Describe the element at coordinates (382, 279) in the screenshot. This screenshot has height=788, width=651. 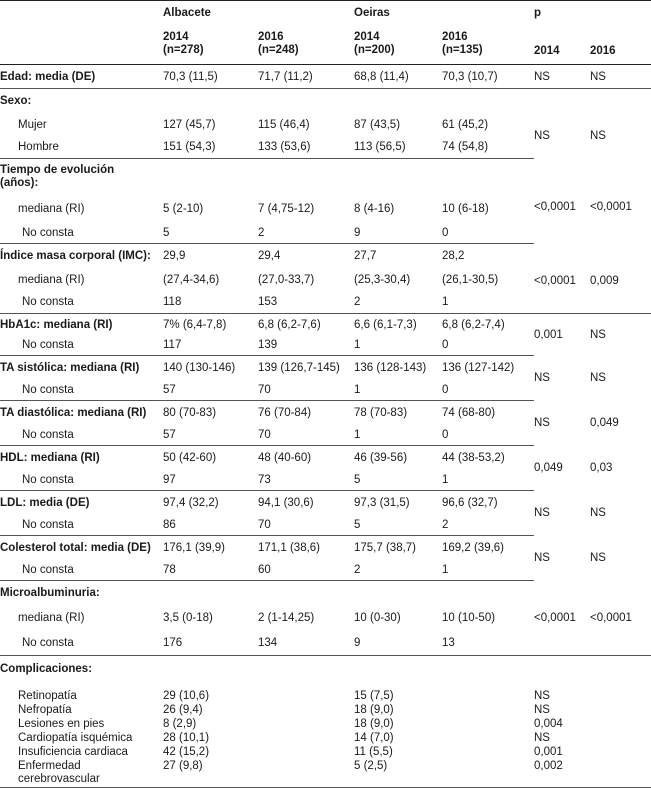
I see `cell: (25,3-30,4)` at that location.